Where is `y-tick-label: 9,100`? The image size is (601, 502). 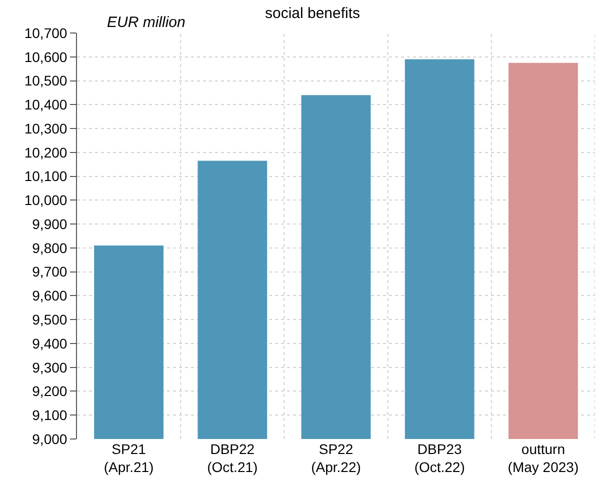 y-tick-label: 9,100 is located at coordinates (50, 415).